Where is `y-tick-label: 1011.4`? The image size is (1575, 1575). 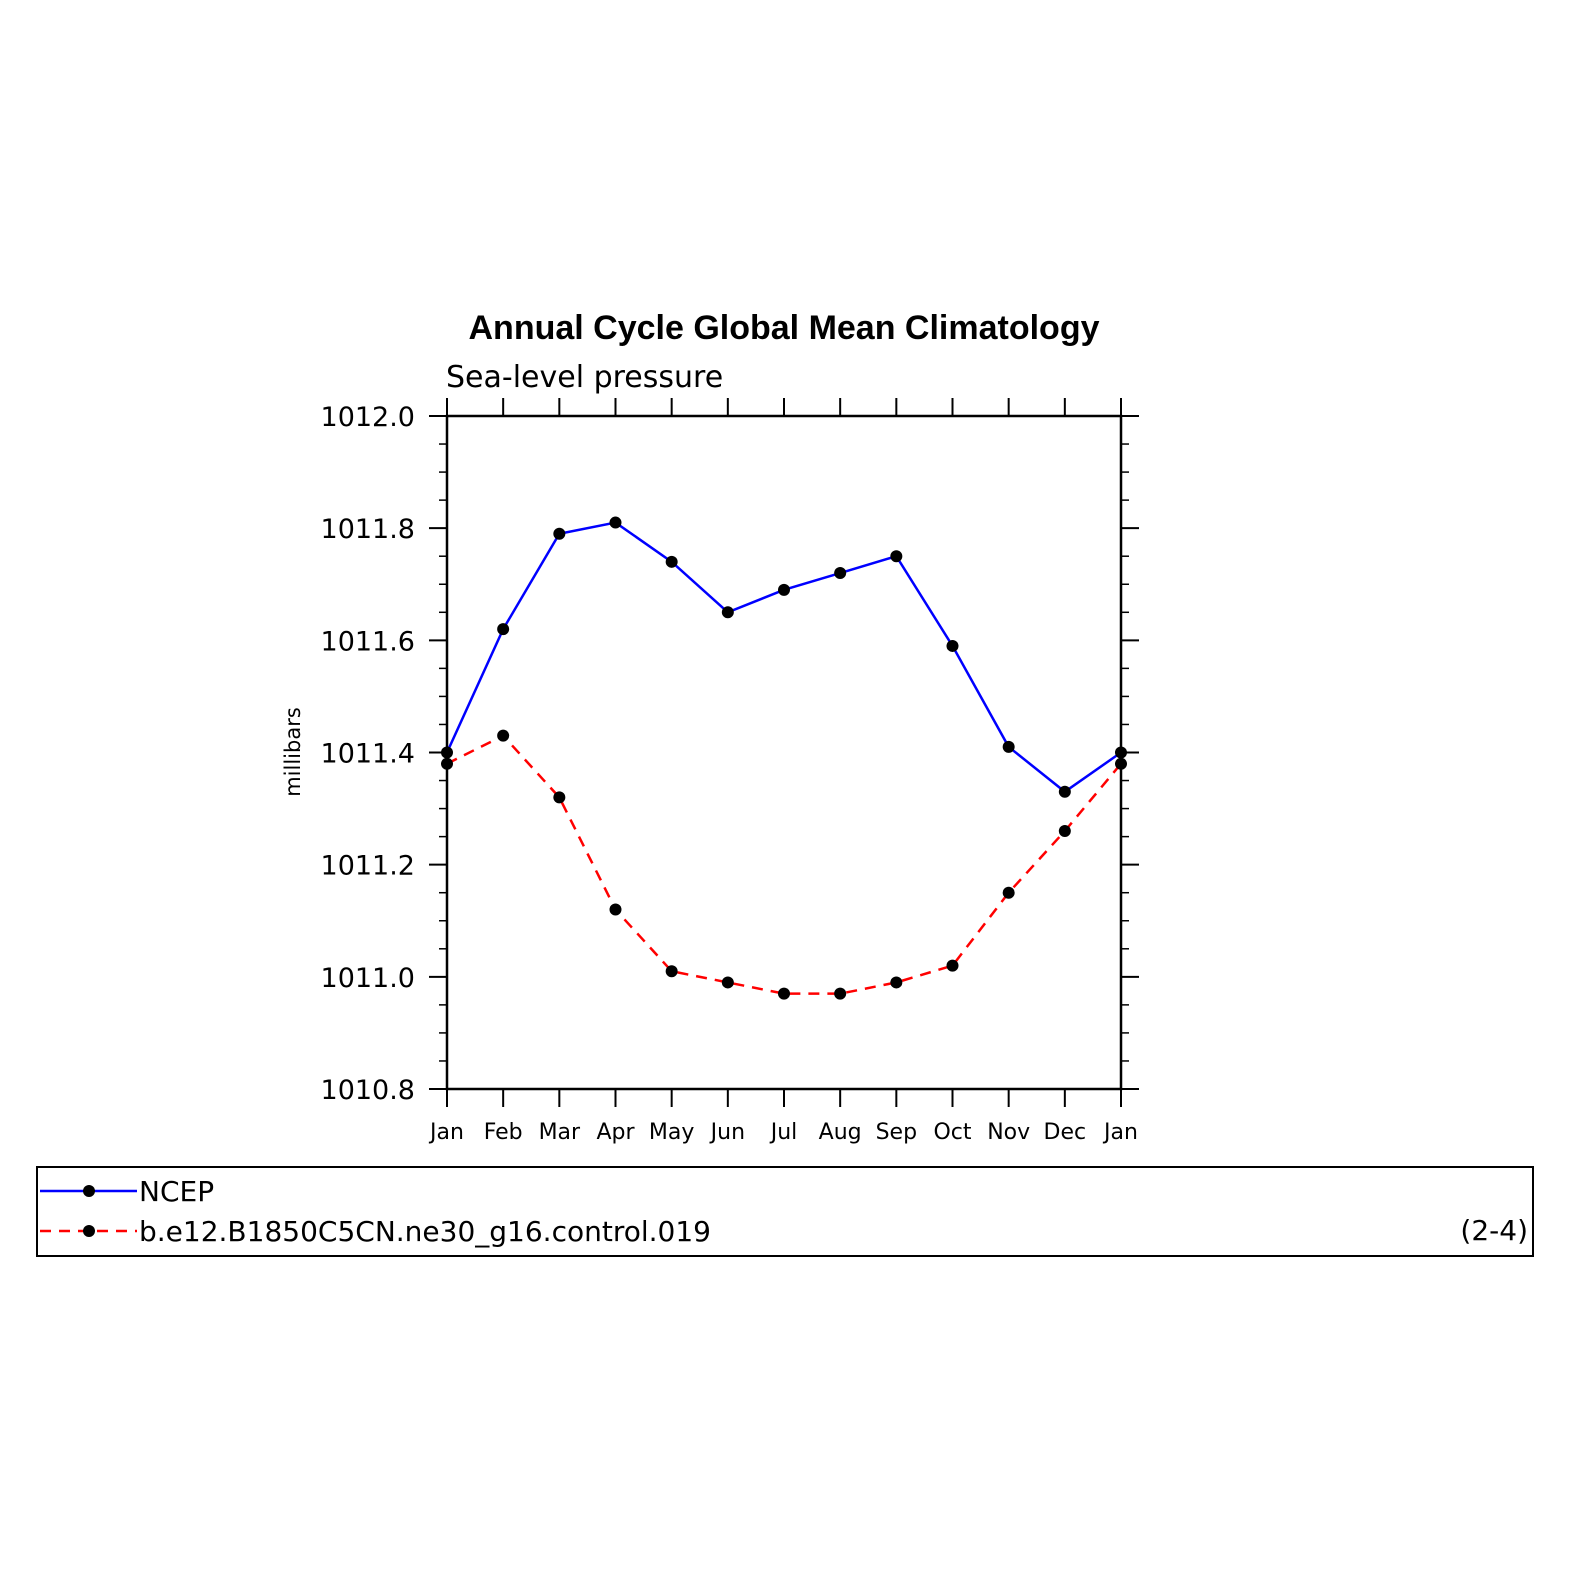
y-tick-label: 1011.4 is located at coordinates (368, 754).